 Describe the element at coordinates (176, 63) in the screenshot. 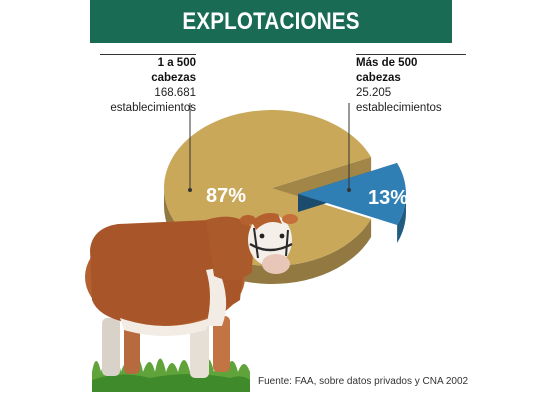

I see `slice-label: 1 a 500` at that location.